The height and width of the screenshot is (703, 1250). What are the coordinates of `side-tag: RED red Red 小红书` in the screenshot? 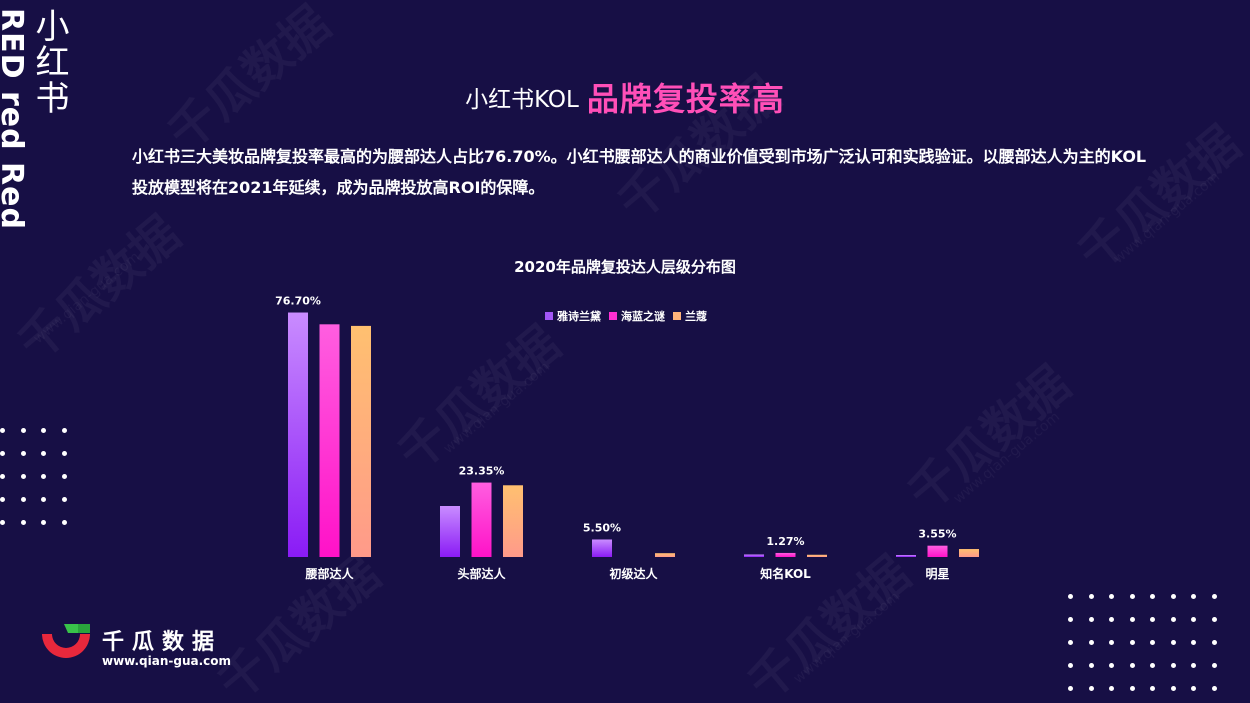 It's located at (102, 119).